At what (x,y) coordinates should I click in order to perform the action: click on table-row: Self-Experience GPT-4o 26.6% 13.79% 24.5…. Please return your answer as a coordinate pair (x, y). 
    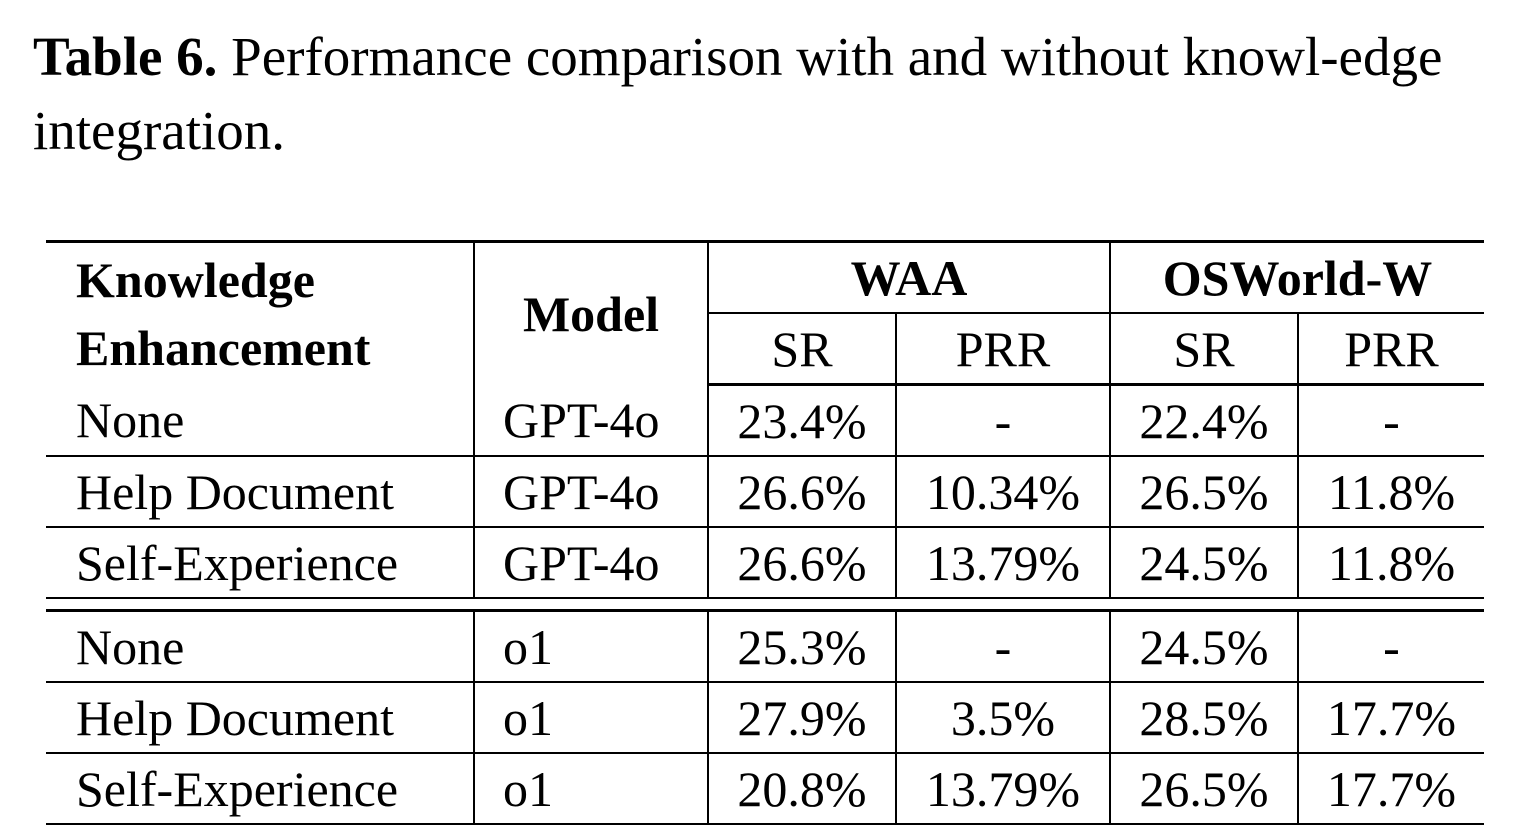
    Looking at the image, I should click on (765, 563).